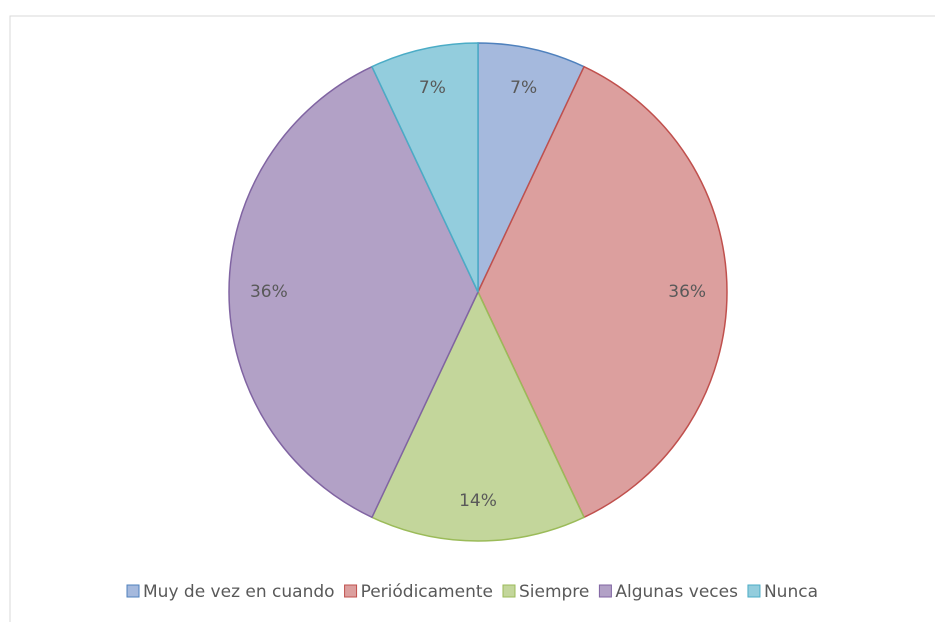 The height and width of the screenshot is (626, 935). I want to click on legend-label: Nunca, so click(791, 592).